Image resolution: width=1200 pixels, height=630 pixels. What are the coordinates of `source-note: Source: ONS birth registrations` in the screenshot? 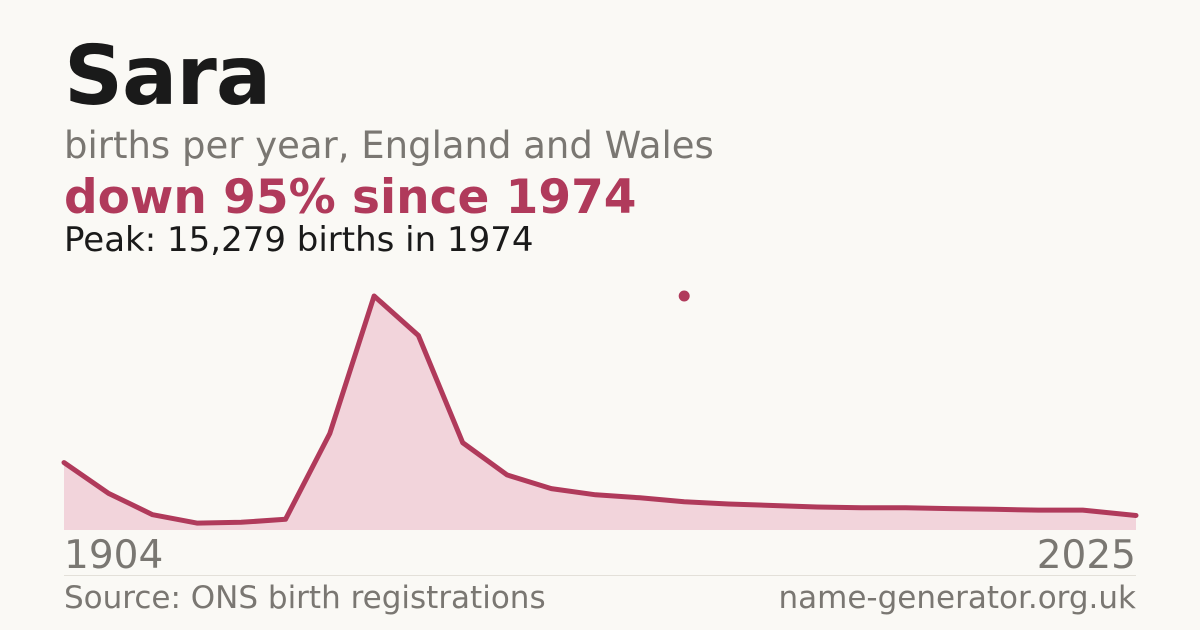 It's located at (305, 598).